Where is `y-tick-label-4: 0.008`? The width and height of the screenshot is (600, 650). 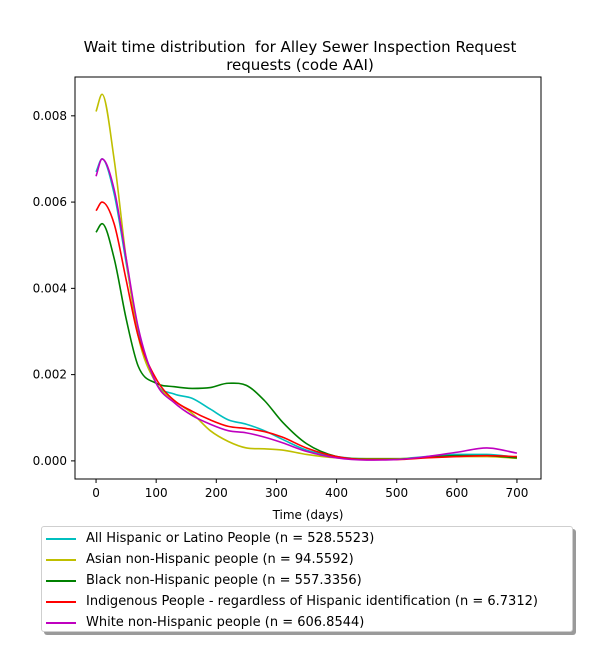 y-tick-label-4: 0.008 is located at coordinates (50, 116).